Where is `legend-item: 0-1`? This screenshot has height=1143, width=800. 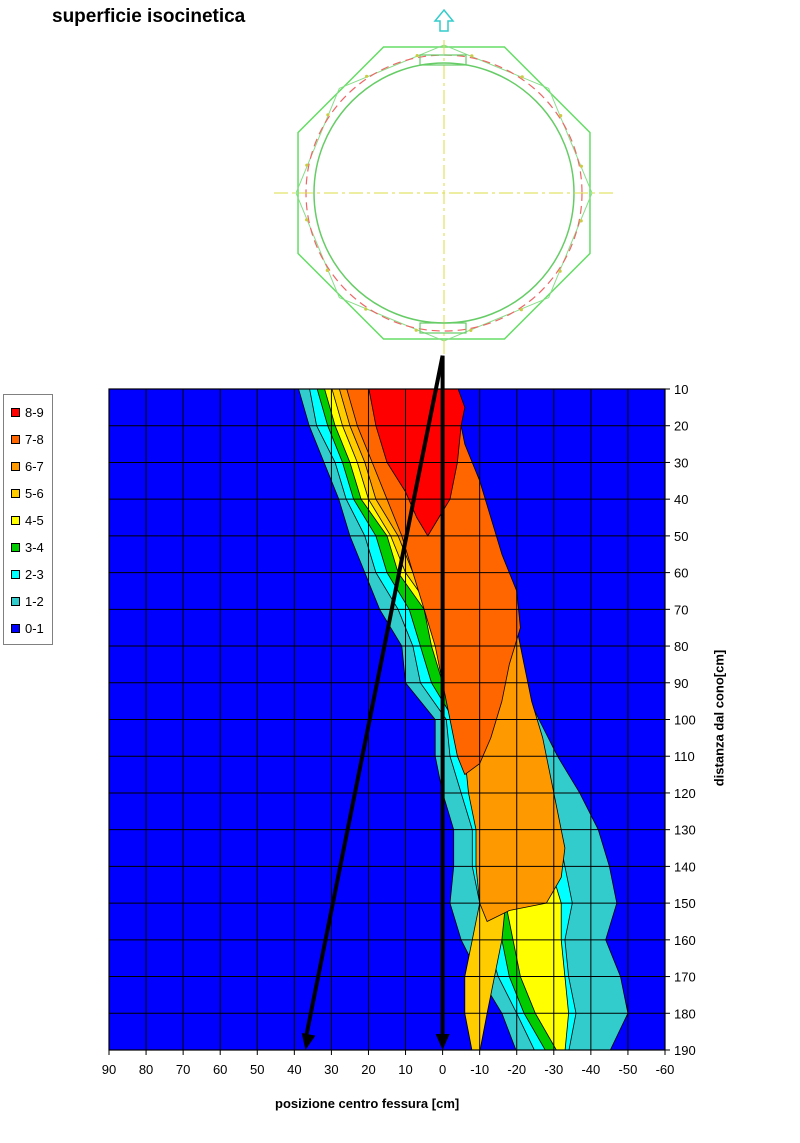 legend-item: 0-1 is located at coordinates (27, 628).